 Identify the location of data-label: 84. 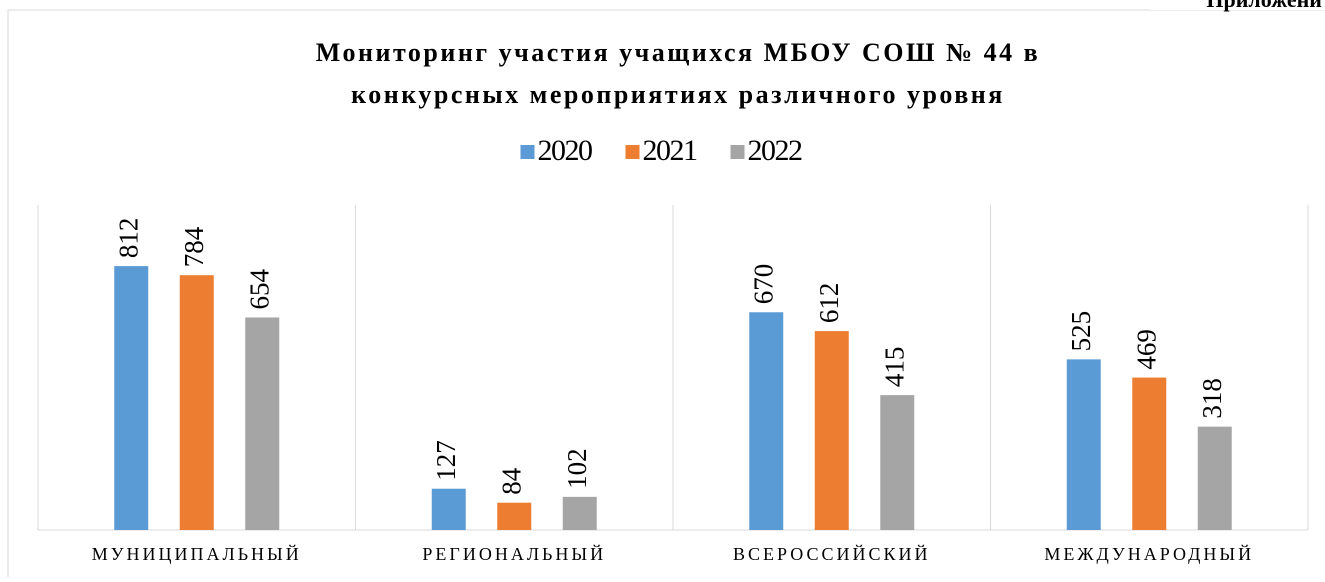
(511, 481).